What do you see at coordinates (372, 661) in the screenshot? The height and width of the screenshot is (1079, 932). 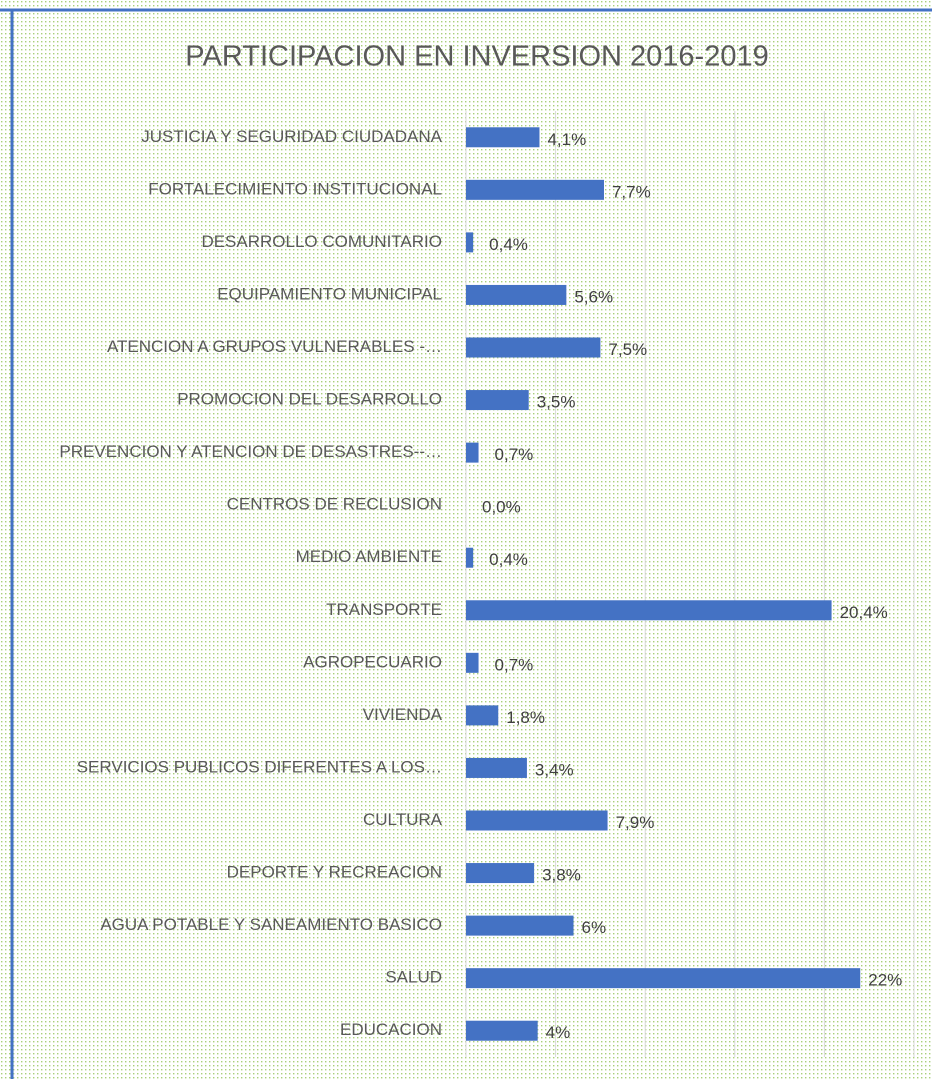 I see `y-tick-label: AGROPECUARIO` at bounding box center [372, 661].